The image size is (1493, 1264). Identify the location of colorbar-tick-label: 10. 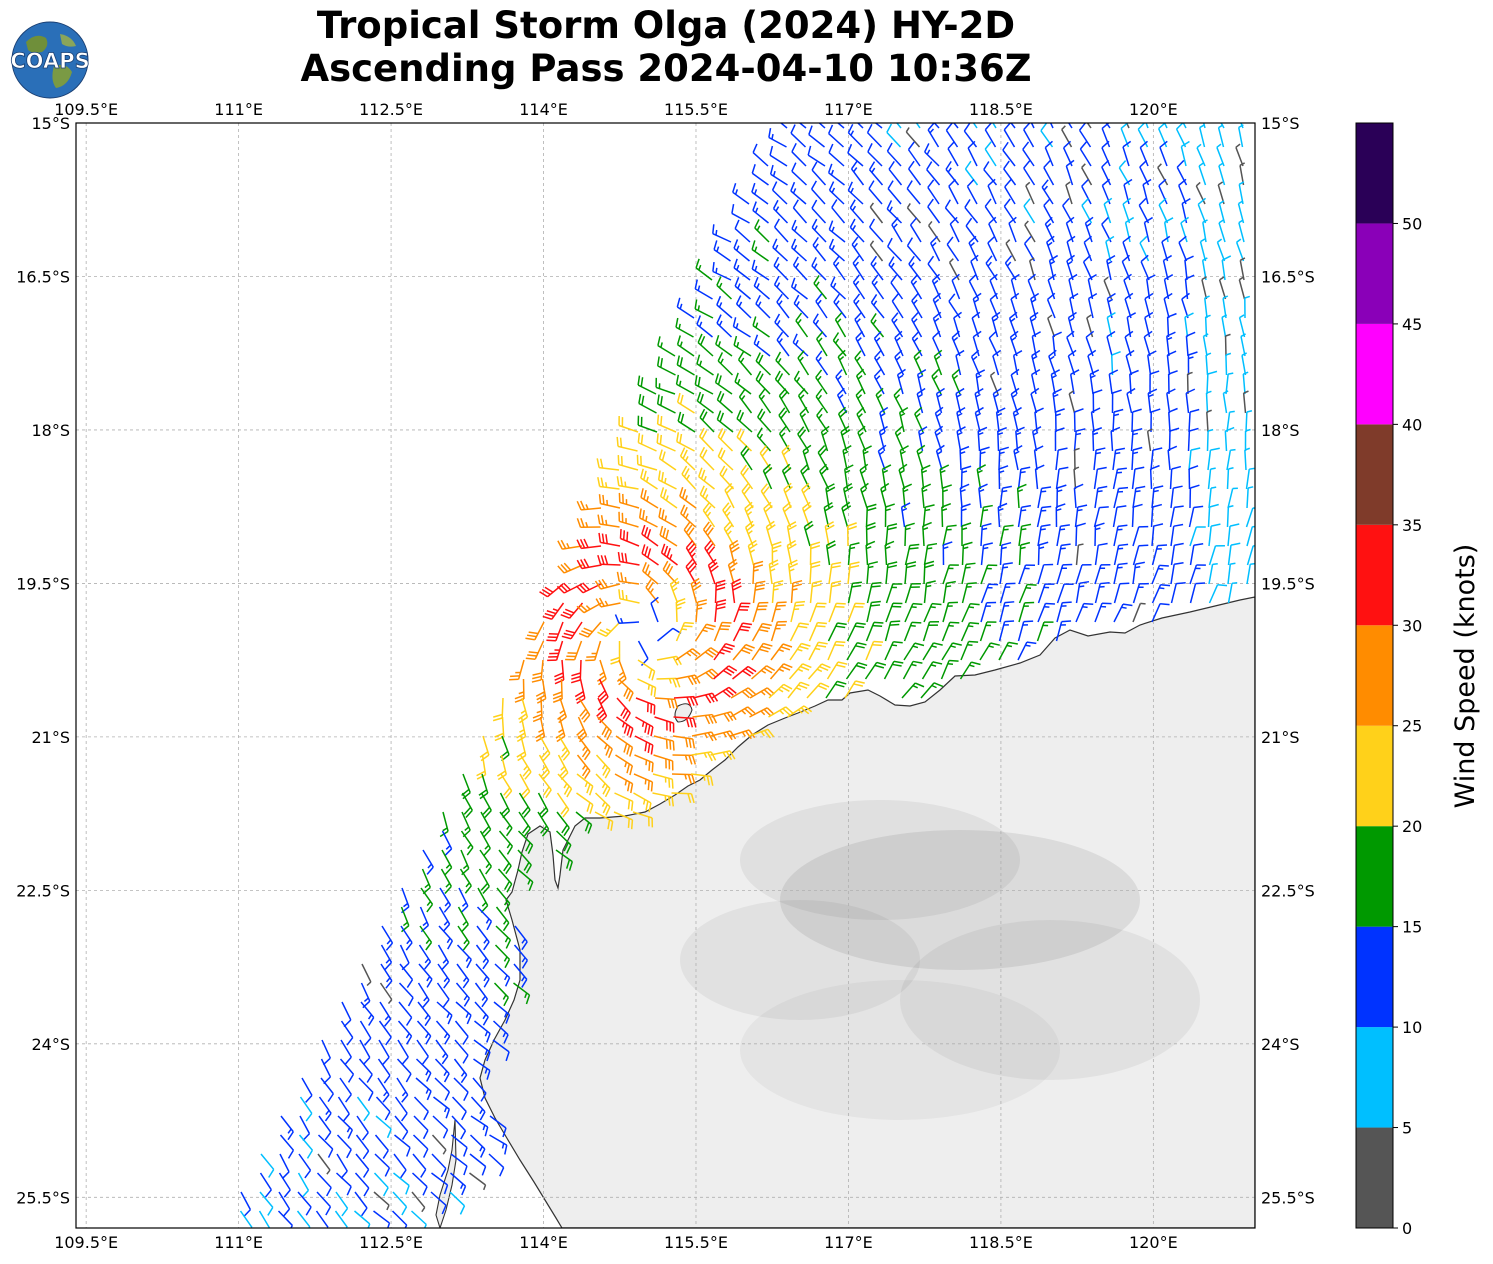
(1412, 1027).